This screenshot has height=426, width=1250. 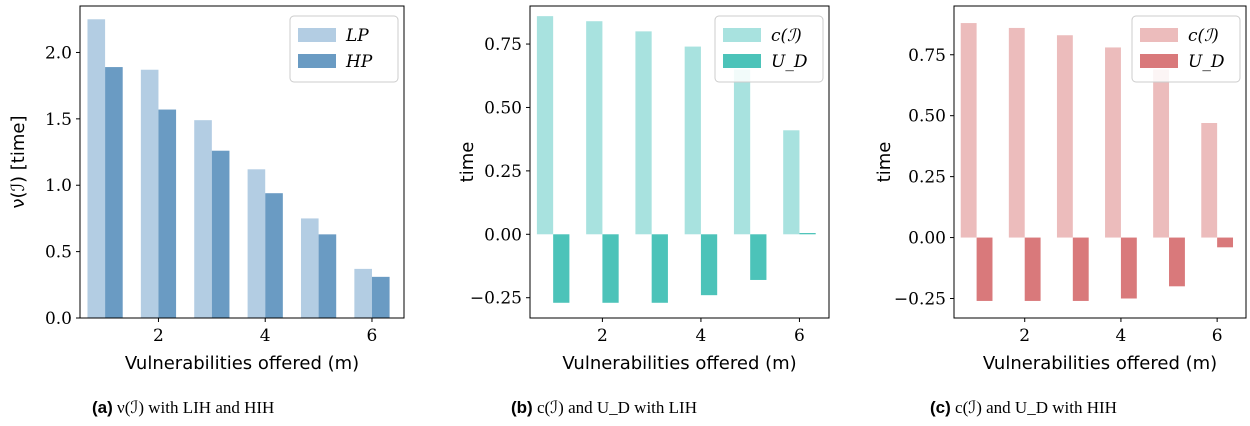 What do you see at coordinates (359, 62) in the screenshot?
I see `legend-label: HP` at bounding box center [359, 62].